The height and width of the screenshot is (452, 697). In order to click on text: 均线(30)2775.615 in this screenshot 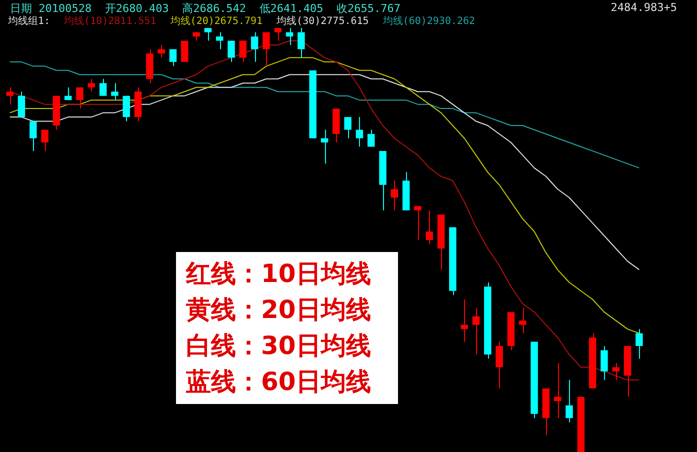, I will do `click(322, 21)`.